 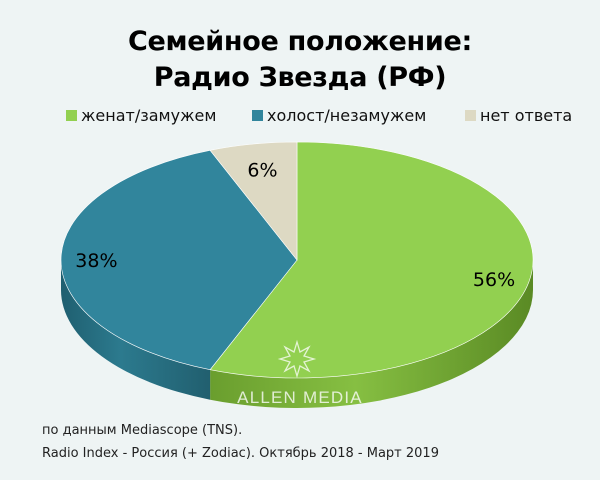 What do you see at coordinates (470, 115) in the screenshot?
I see `legend-swatch-no-answer` at bounding box center [470, 115].